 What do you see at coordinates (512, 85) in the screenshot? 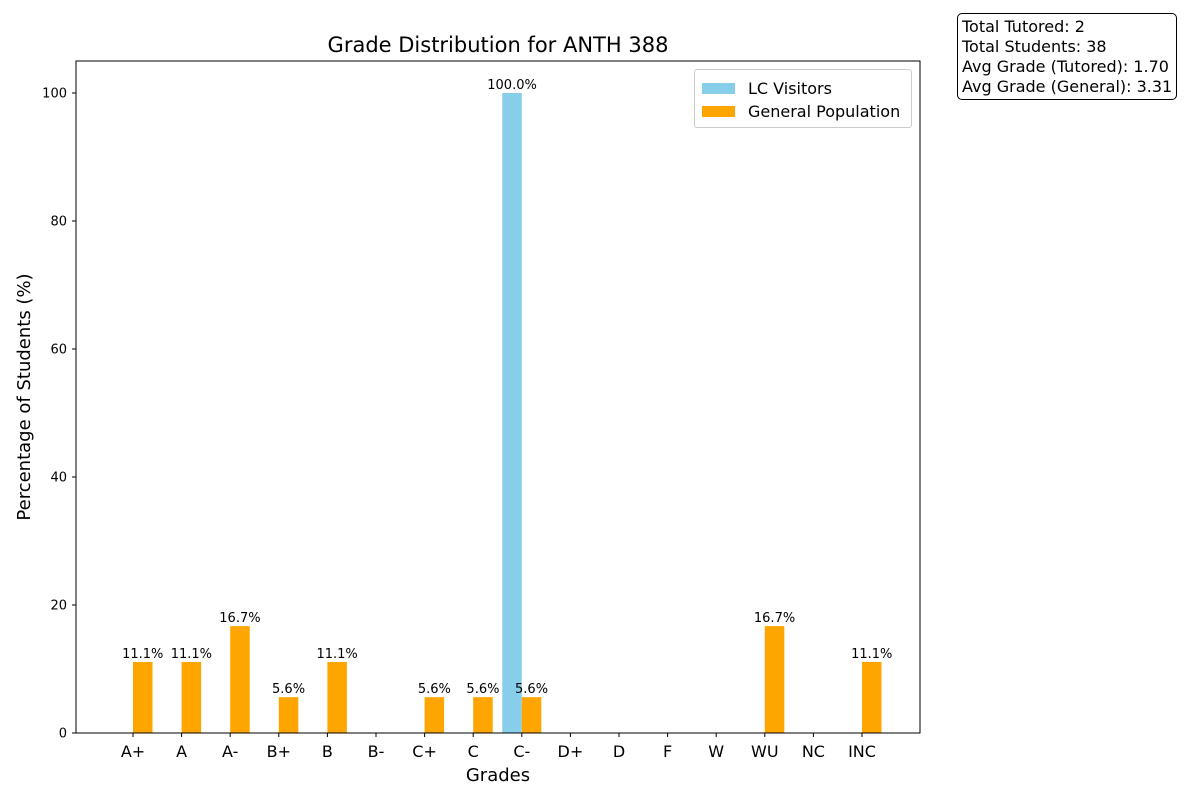
I see `bar-label-lc-visitors-9: 100.0%` at bounding box center [512, 85].